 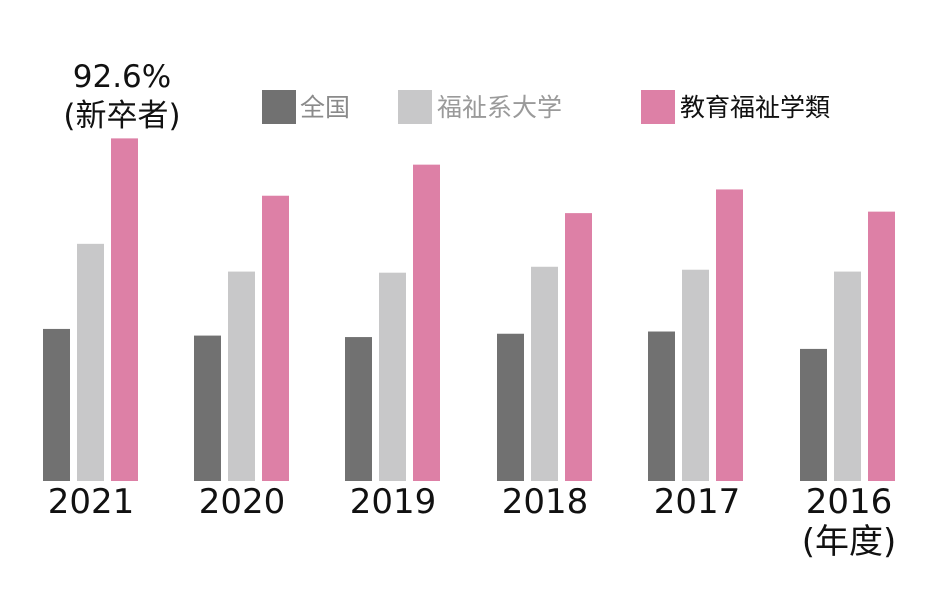 What do you see at coordinates (90, 362) in the screenshot?
I see `bar-fukushi-daigaku-2021` at bounding box center [90, 362].